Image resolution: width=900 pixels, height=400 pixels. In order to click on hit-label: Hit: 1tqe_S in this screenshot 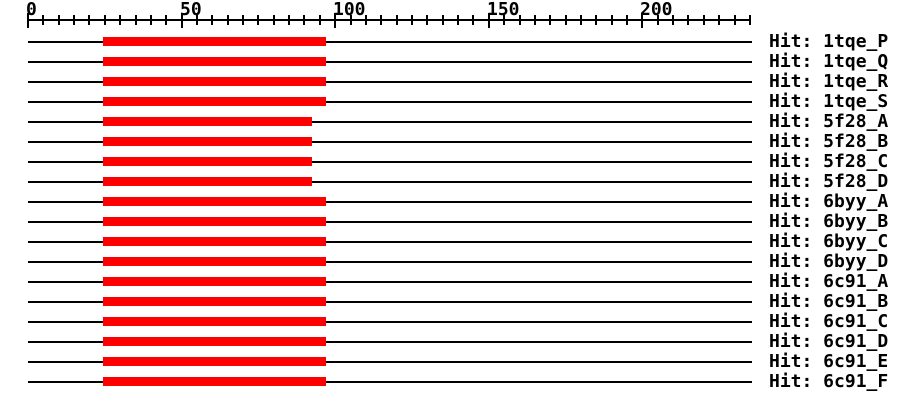, I will do `click(829, 101)`.